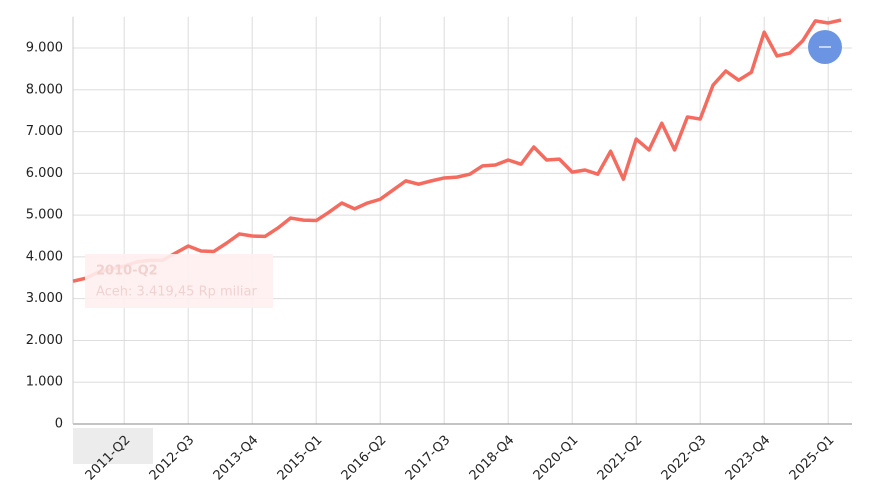 The image size is (873, 500). What do you see at coordinates (44, 173) in the screenshot?
I see `y-tick-label: 6.000` at bounding box center [44, 173].